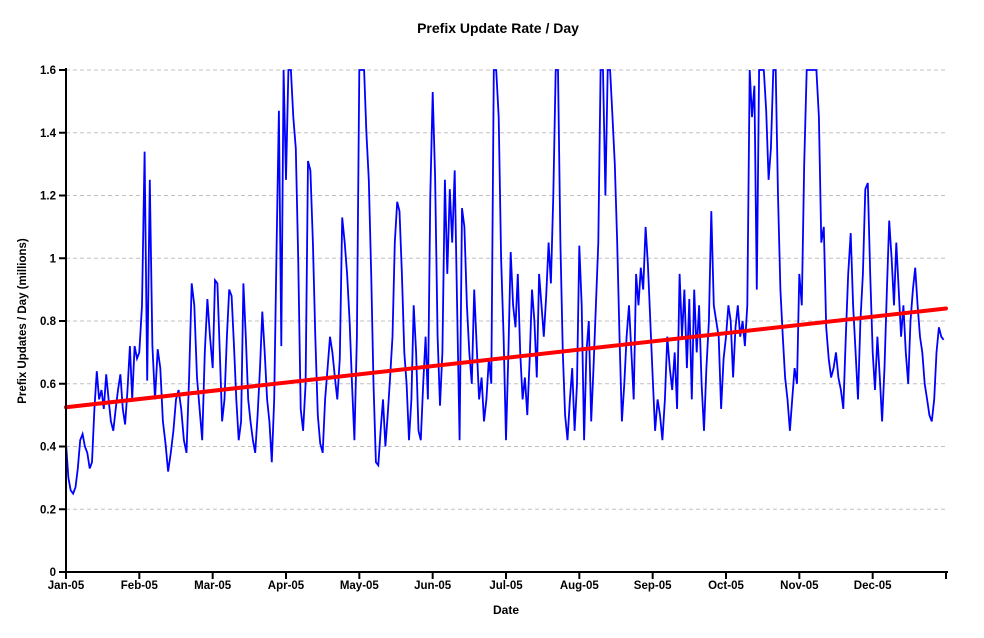 Image resolution: width=984 pixels, height=638 pixels. What do you see at coordinates (506, 586) in the screenshot?
I see `x-tick-label: Jul-05` at bounding box center [506, 586].